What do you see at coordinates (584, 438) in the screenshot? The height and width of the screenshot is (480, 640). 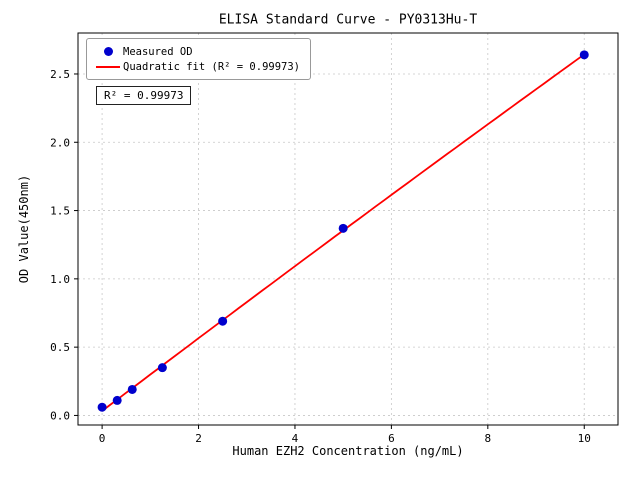 I see `x-tick-label: 10` at bounding box center [584, 438].